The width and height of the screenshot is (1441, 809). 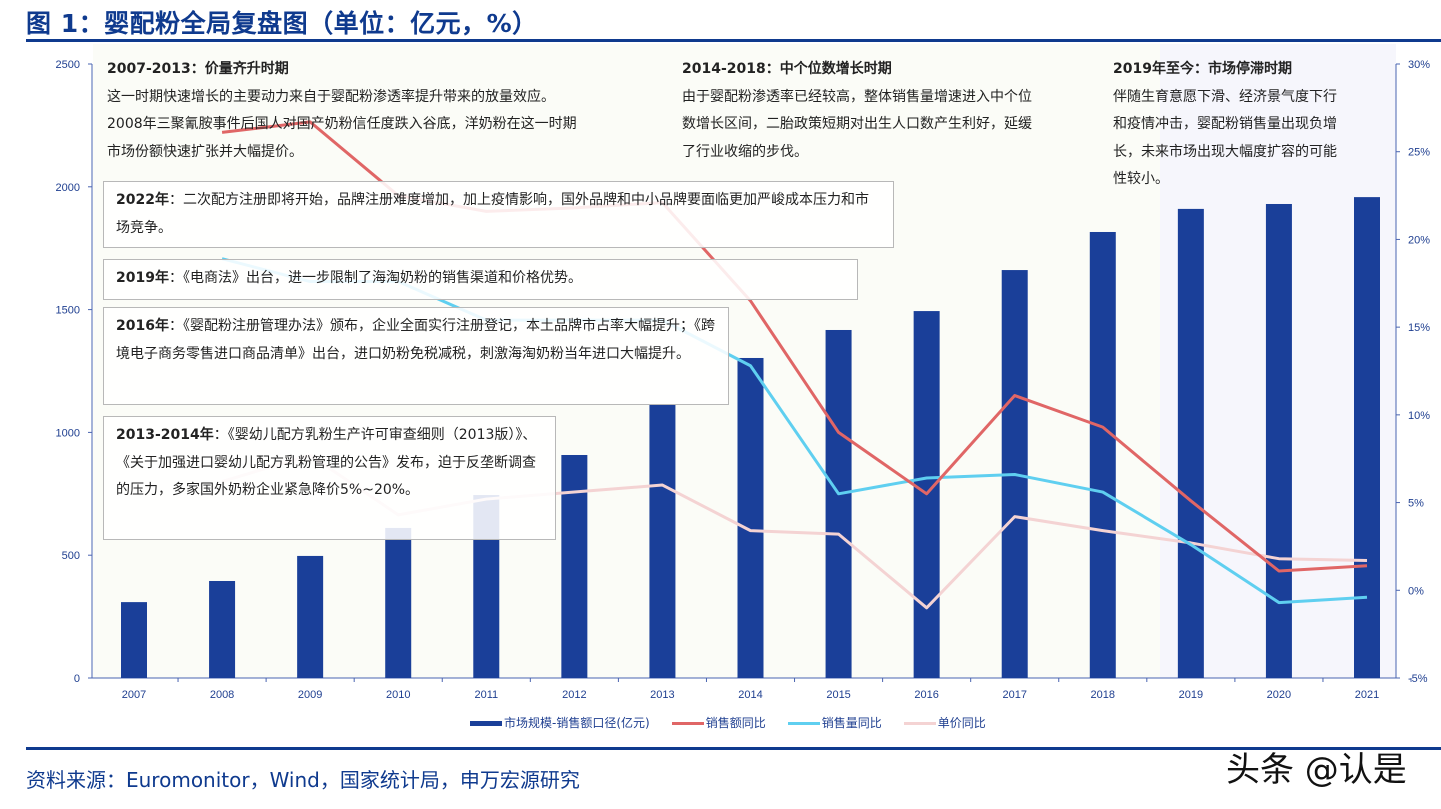 I want to click on left-tick-label: 2500, so click(x=68, y=65).